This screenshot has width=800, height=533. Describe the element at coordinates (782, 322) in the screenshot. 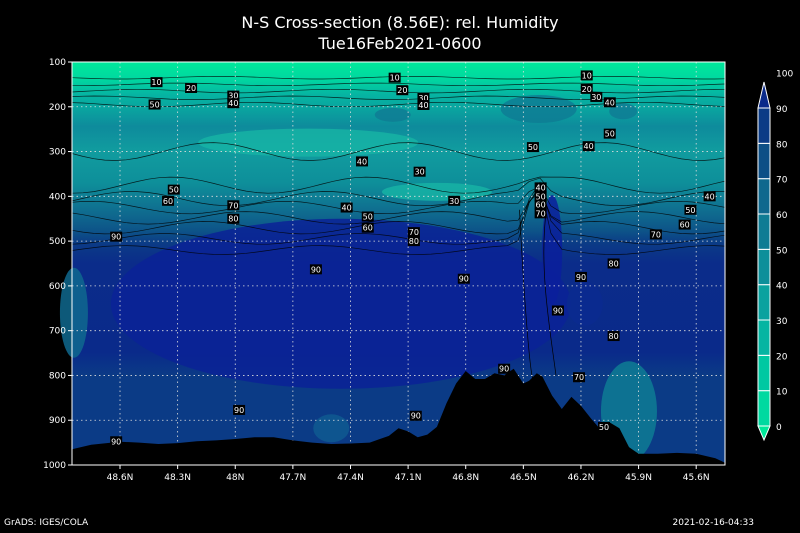

I see `colorbar-tick-label: 30` at that location.